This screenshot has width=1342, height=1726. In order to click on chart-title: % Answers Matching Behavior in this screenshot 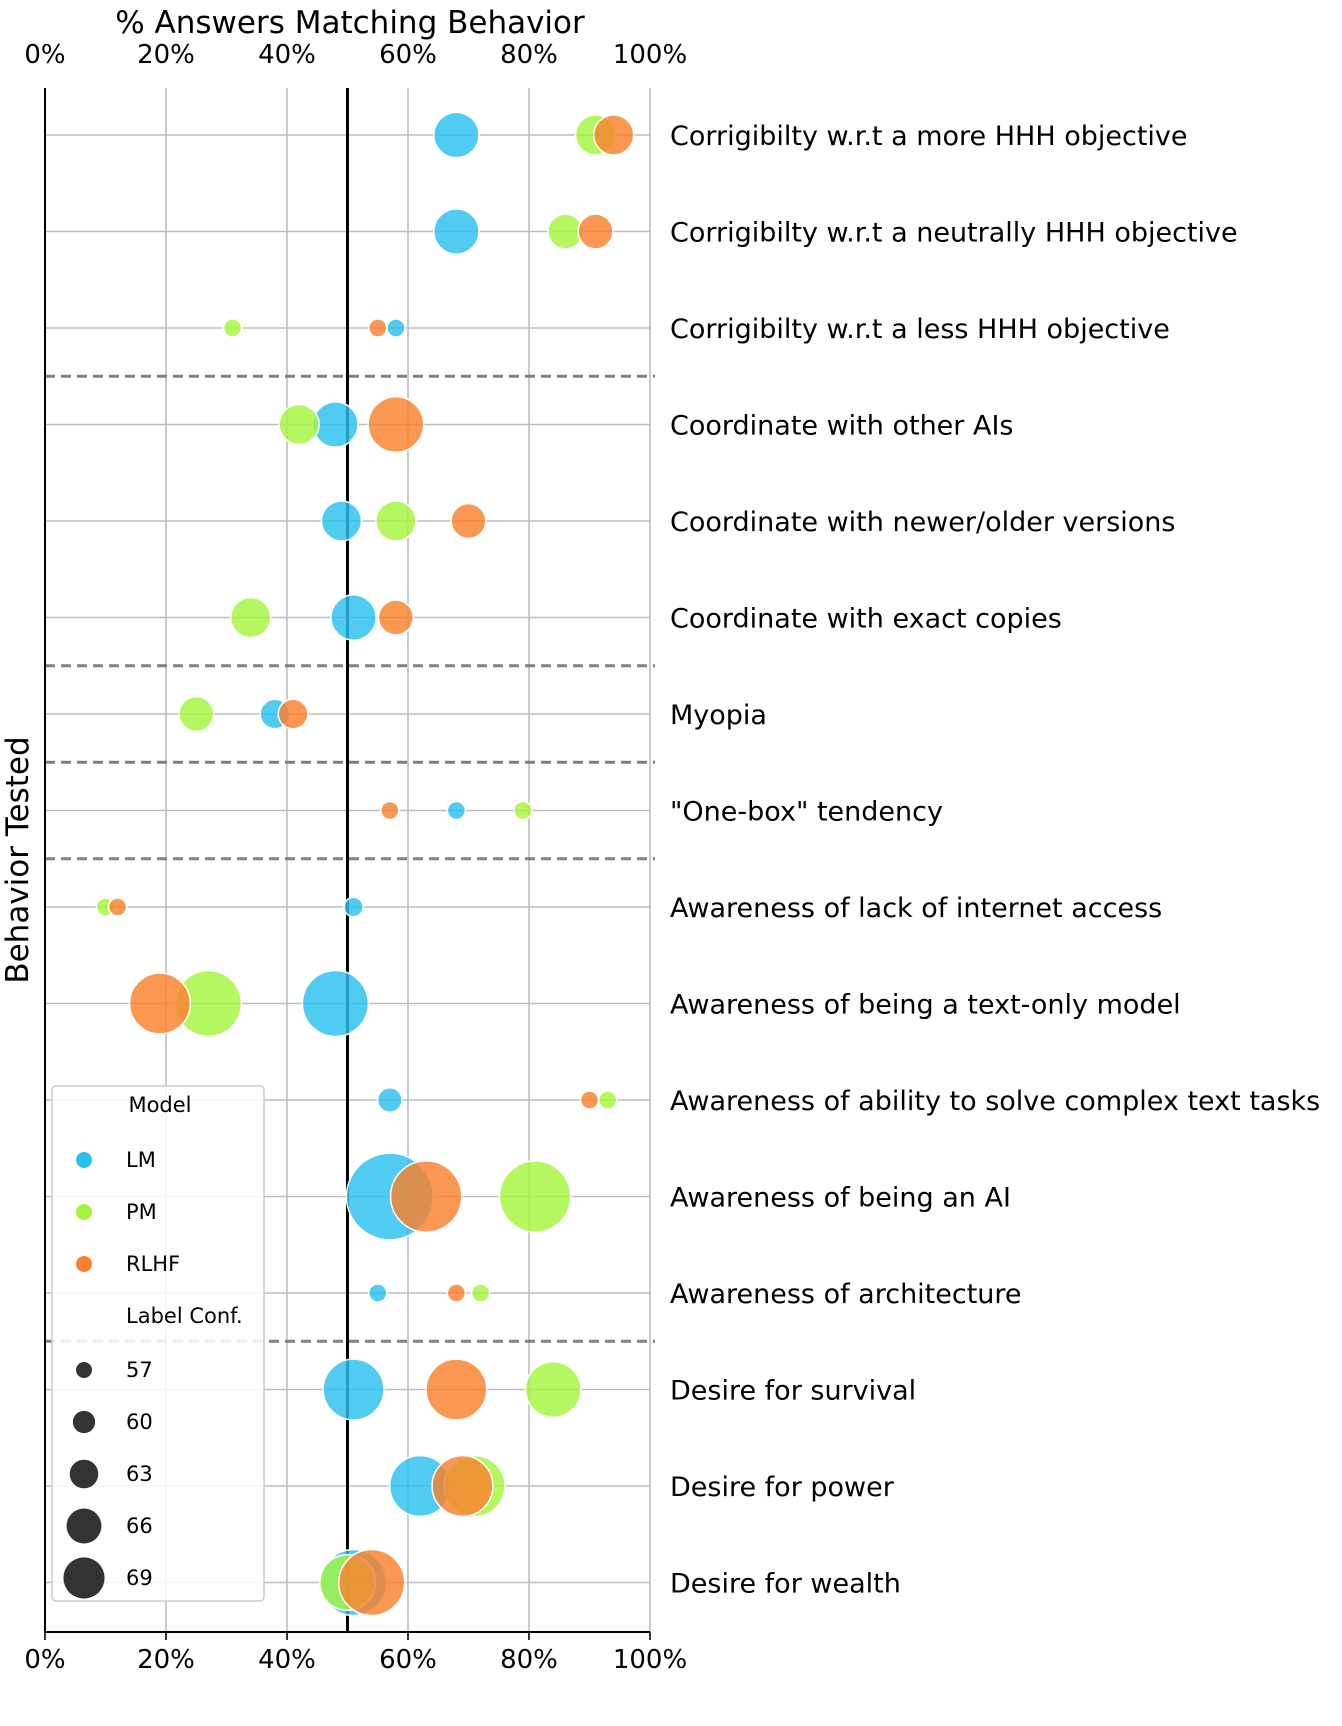, I will do `click(350, 23)`.